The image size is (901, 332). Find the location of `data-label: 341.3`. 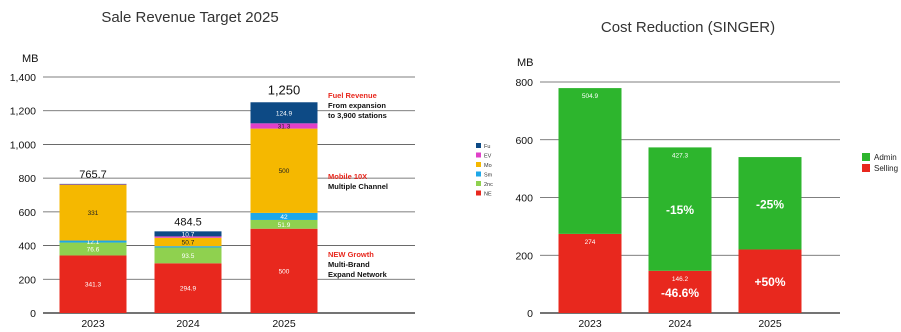

data-label: 341.3 is located at coordinates (93, 285).